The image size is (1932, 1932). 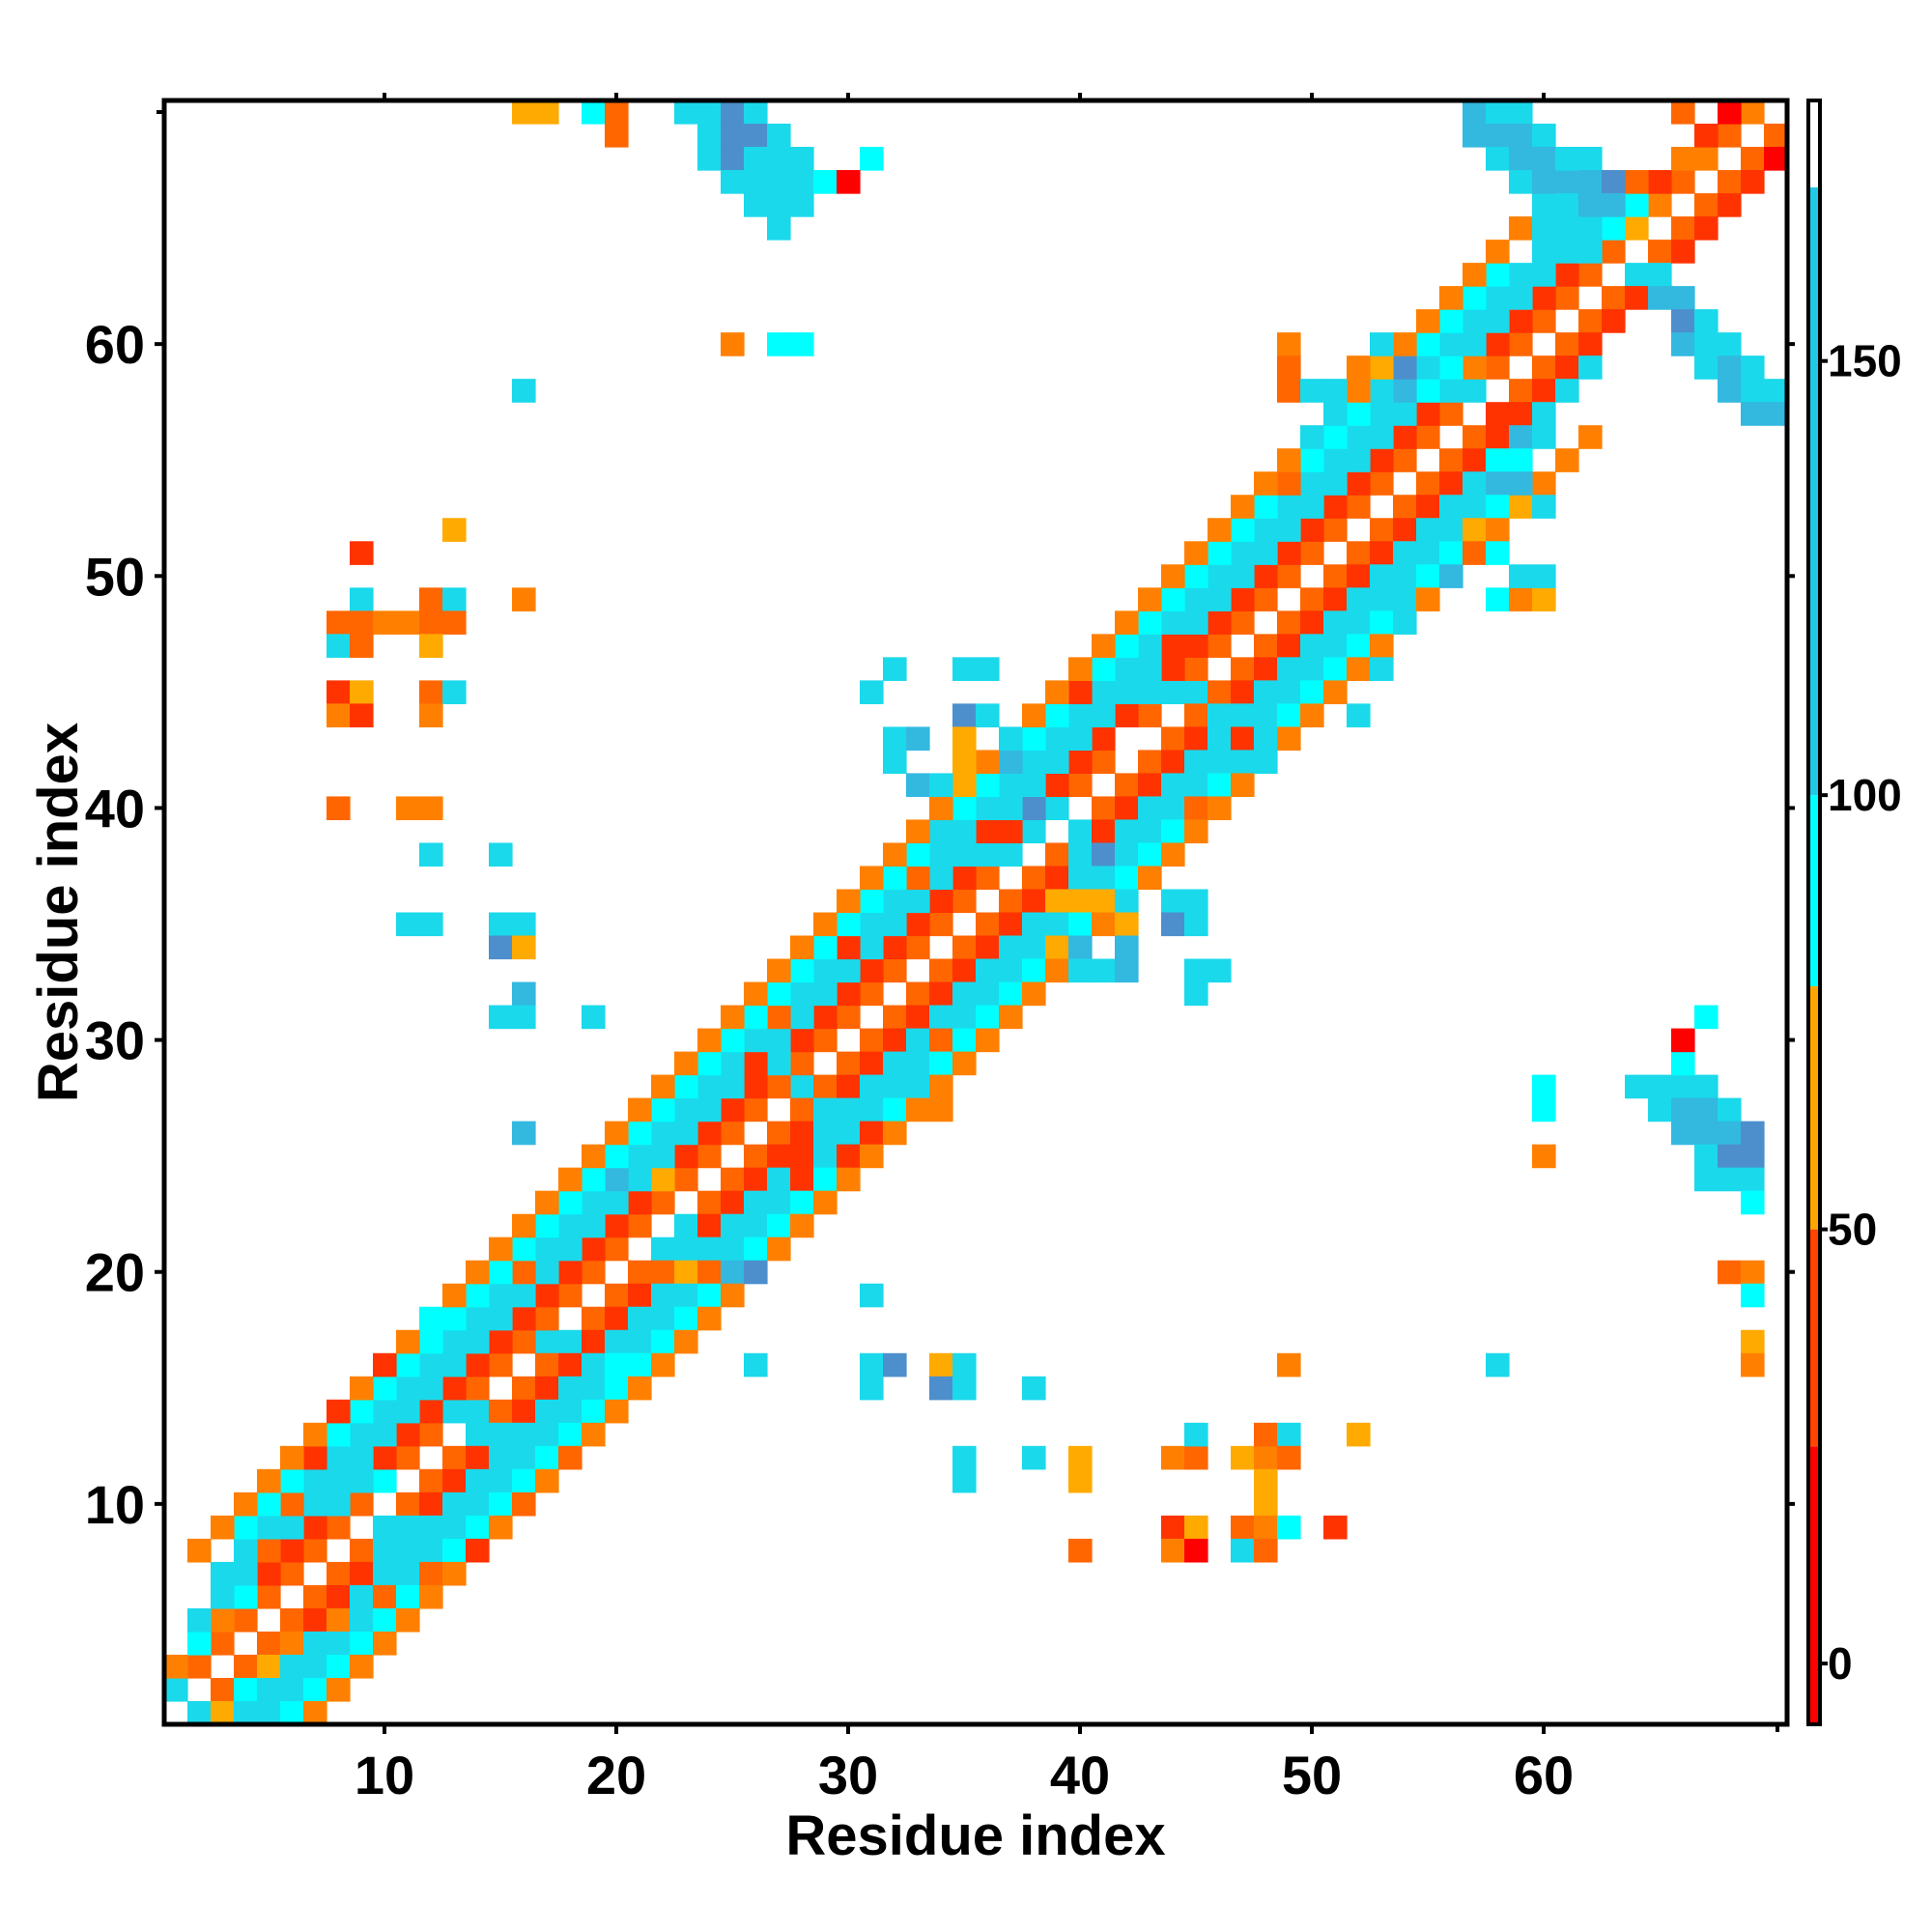 What do you see at coordinates (115, 1272) in the screenshot?
I see `y-tick-label: 20` at bounding box center [115, 1272].